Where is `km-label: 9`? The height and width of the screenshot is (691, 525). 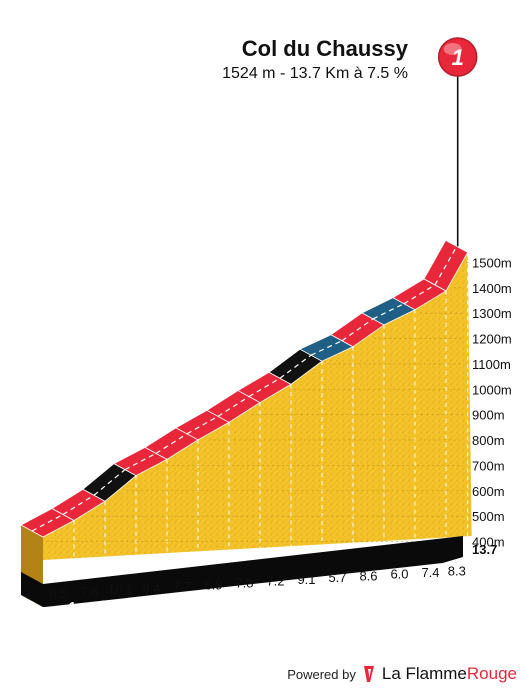 km-label: 9 is located at coordinates (320, 592).